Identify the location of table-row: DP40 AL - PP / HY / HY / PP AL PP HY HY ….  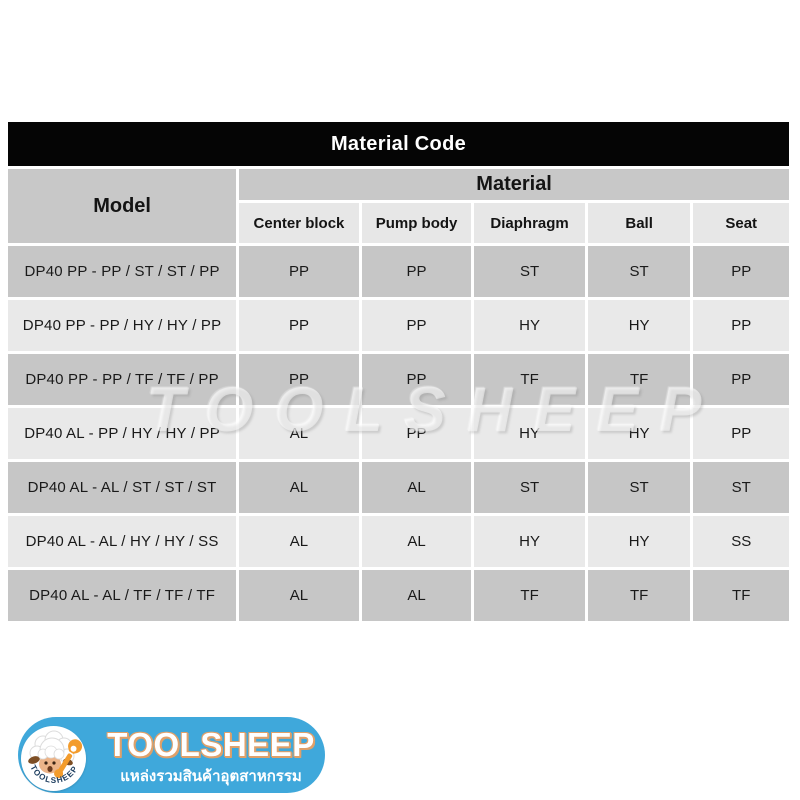
(398, 433).